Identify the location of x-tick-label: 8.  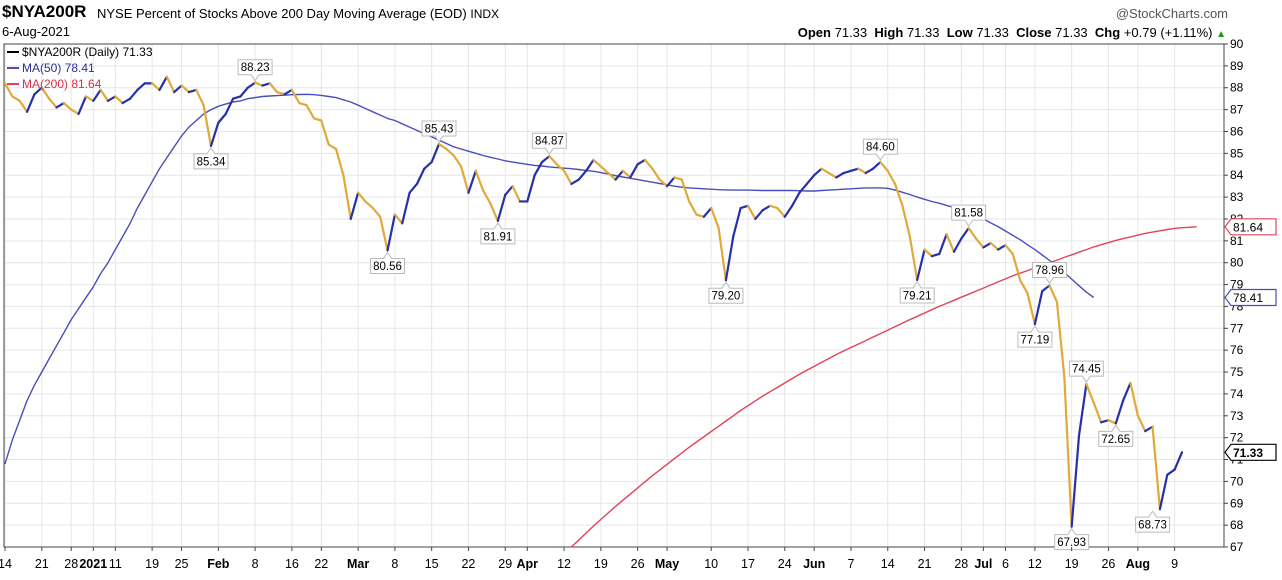
(255, 564).